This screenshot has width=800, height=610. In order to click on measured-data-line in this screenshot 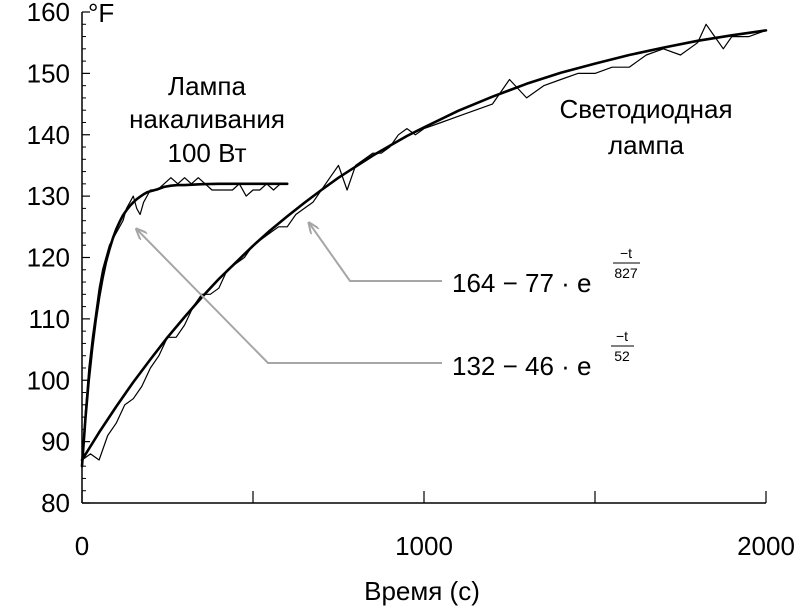, I will do `click(184, 322)`.